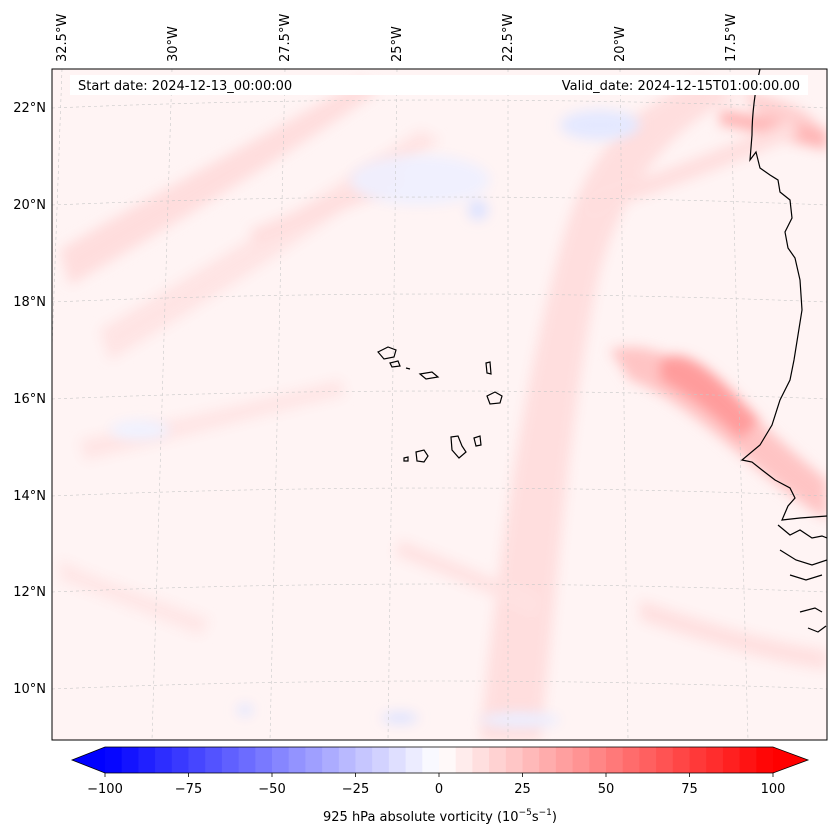 The height and width of the screenshot is (839, 837). Describe the element at coordinates (681, 86) in the screenshot. I see `valid-date-label: Valid_date: 2024-12-15T01:00:00.00` at that location.